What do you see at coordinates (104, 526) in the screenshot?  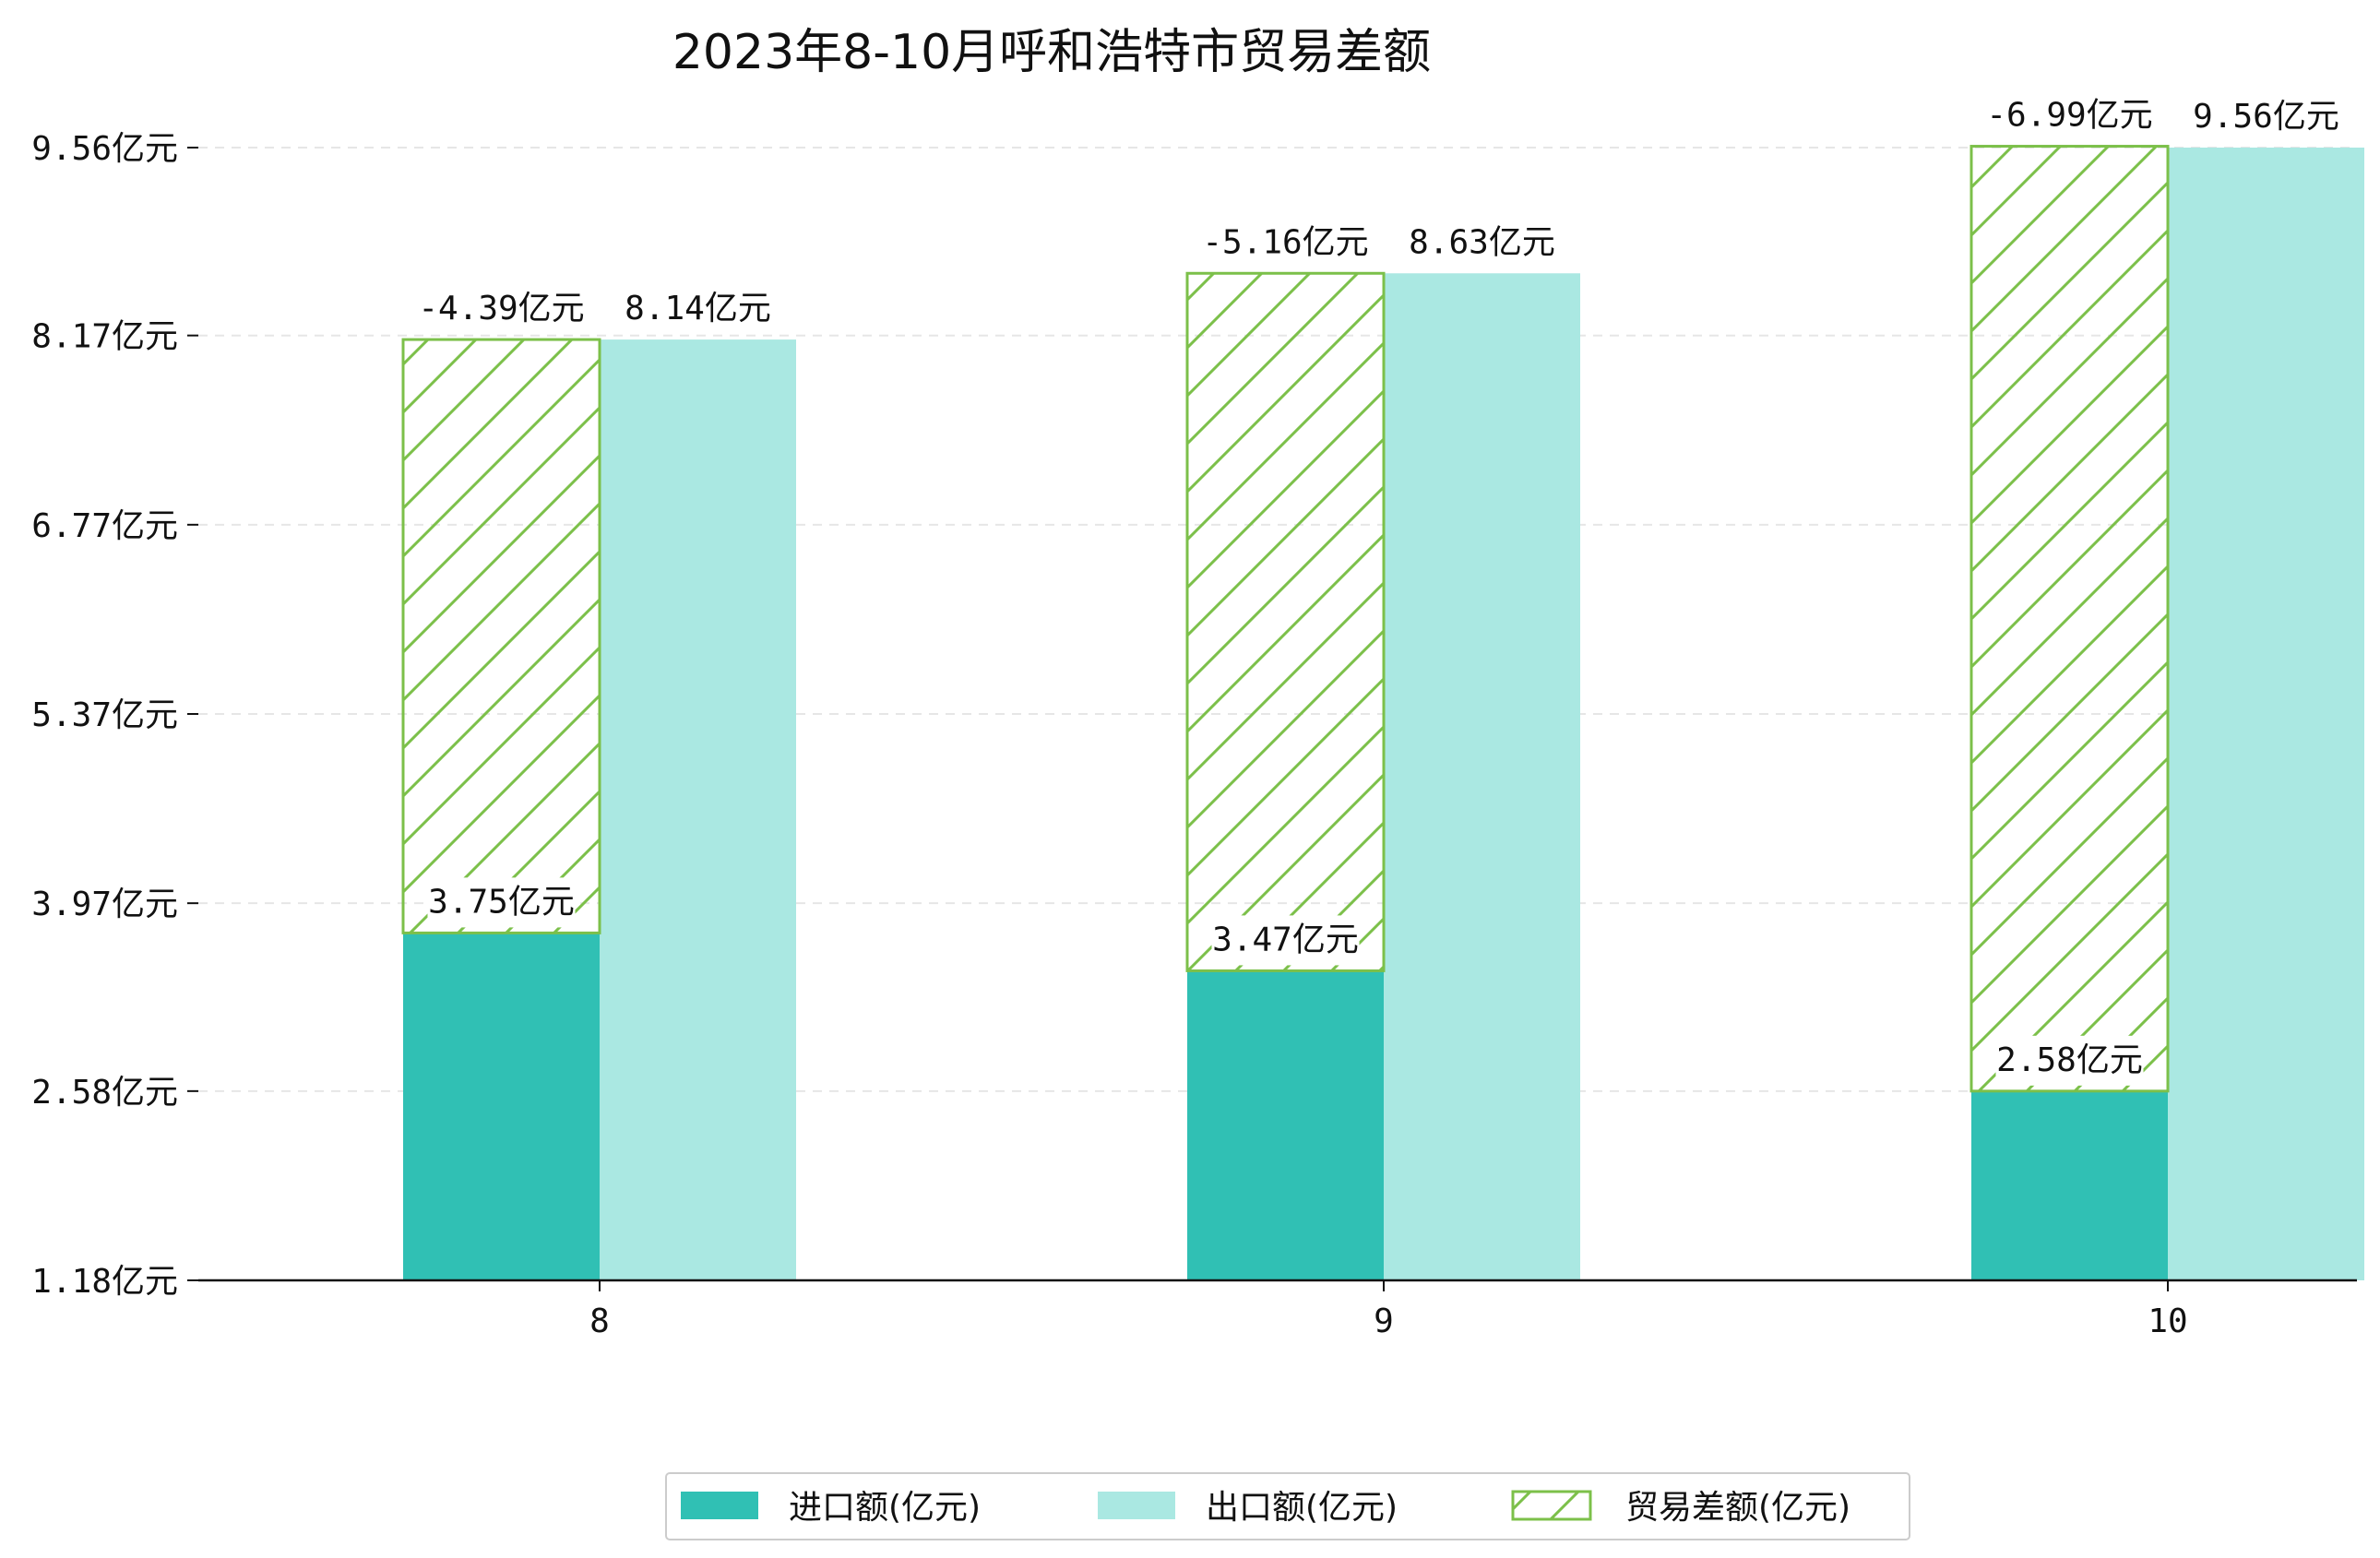 I see `y-tick-label: 6.77亿元` at bounding box center [104, 526].